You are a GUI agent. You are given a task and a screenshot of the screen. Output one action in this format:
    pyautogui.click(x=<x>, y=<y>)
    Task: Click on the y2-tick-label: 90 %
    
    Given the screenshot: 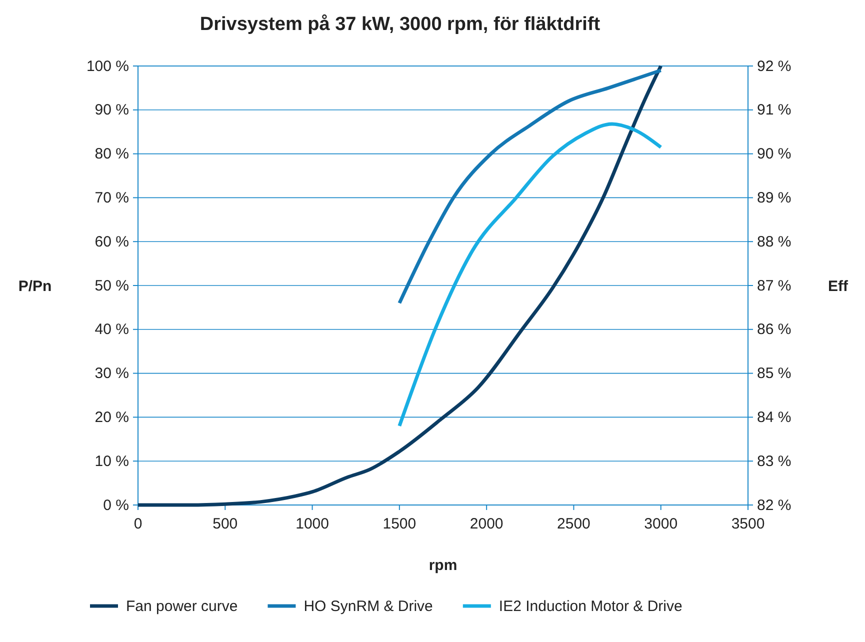 What is the action you would take?
    pyautogui.click(x=774, y=154)
    